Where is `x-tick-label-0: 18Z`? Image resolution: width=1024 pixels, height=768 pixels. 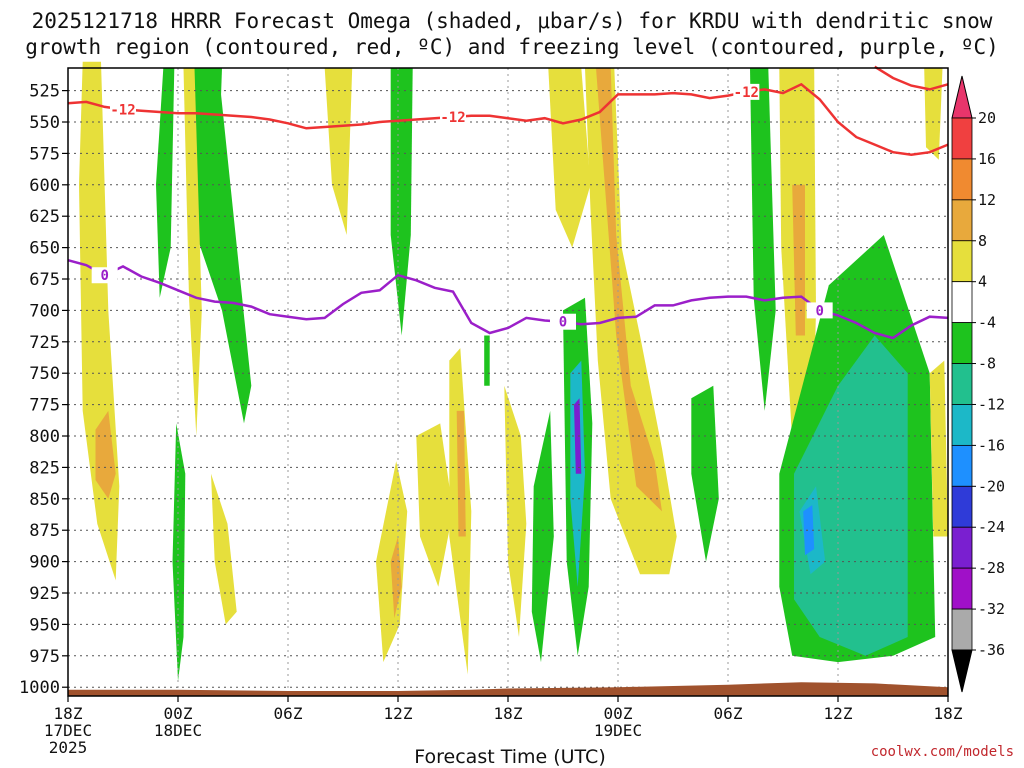
x-tick-label-0: 18Z is located at coordinates (68, 713).